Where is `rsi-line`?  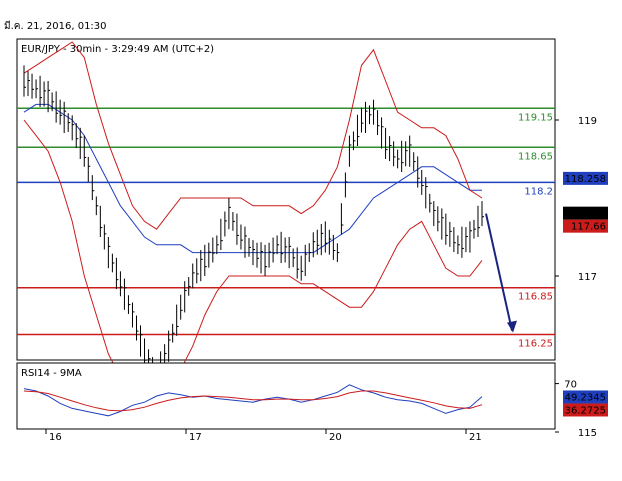
rsi-line is located at coordinates (253, 400).